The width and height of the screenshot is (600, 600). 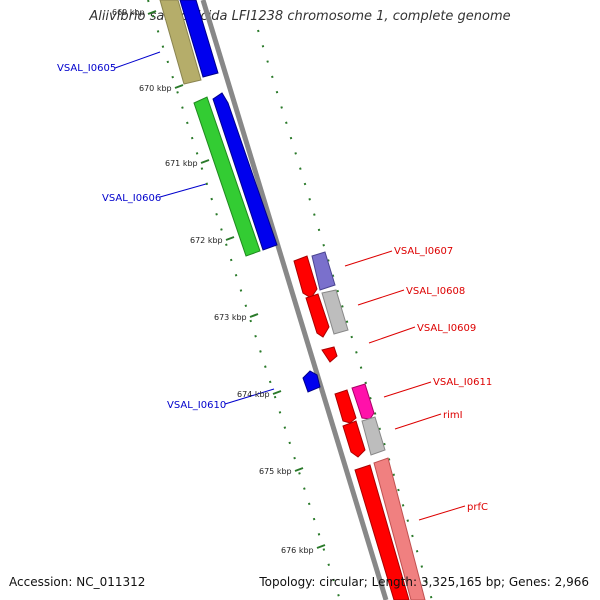 I want to click on tick-672: 672 kbp, so click(x=212, y=240).